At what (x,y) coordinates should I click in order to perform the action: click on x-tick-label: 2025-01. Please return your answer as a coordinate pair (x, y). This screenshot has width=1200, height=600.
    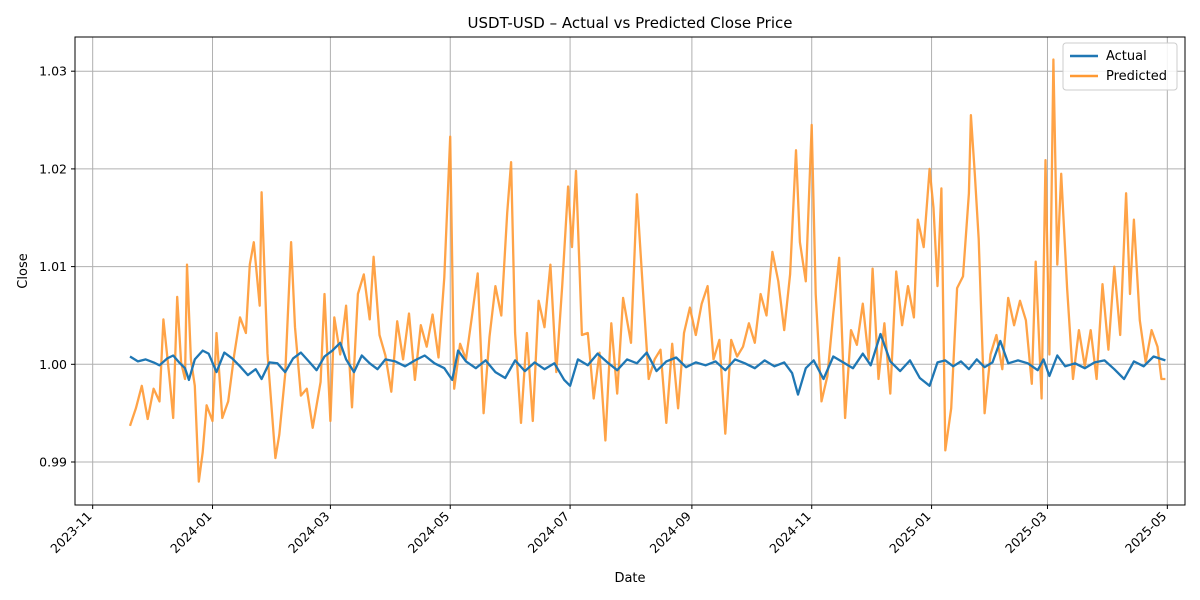
    Looking at the image, I should click on (910, 533).